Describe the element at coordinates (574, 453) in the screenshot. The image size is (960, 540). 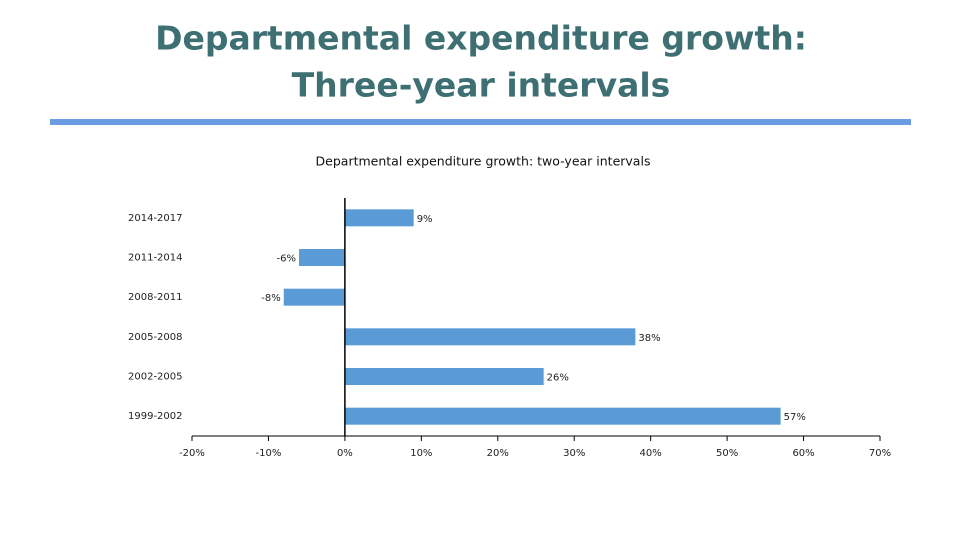
I see `x-tick-label: 30%` at that location.